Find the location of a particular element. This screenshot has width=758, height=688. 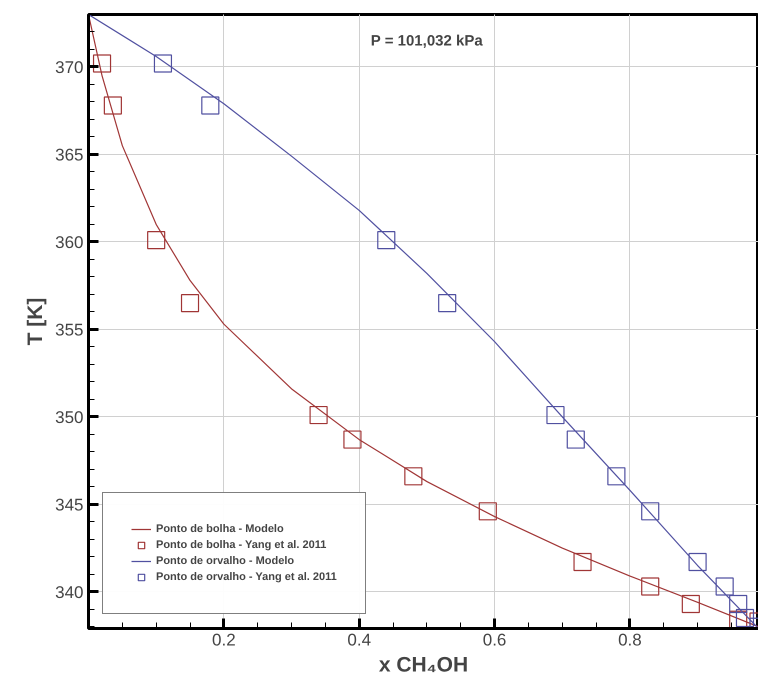

legend-label: Ponto de orvalho - Modelo is located at coordinates (225, 561).